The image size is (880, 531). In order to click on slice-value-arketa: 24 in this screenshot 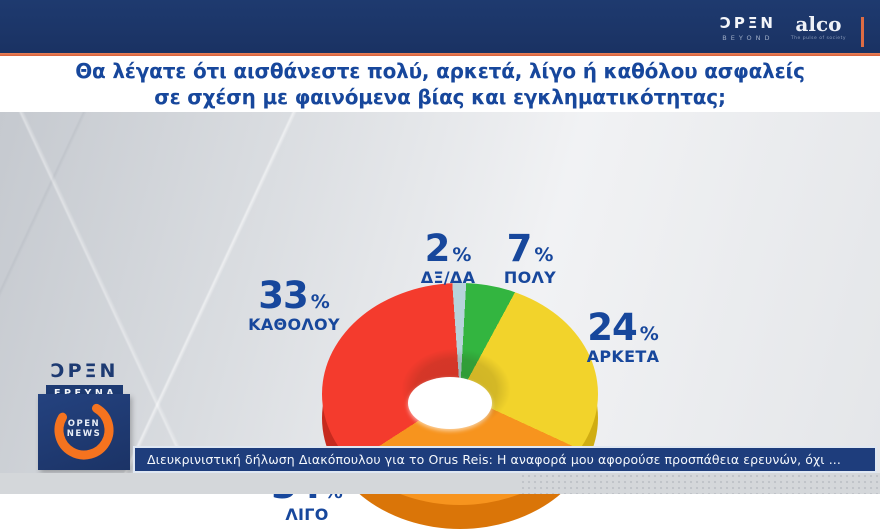, I will do `click(612, 327)`.